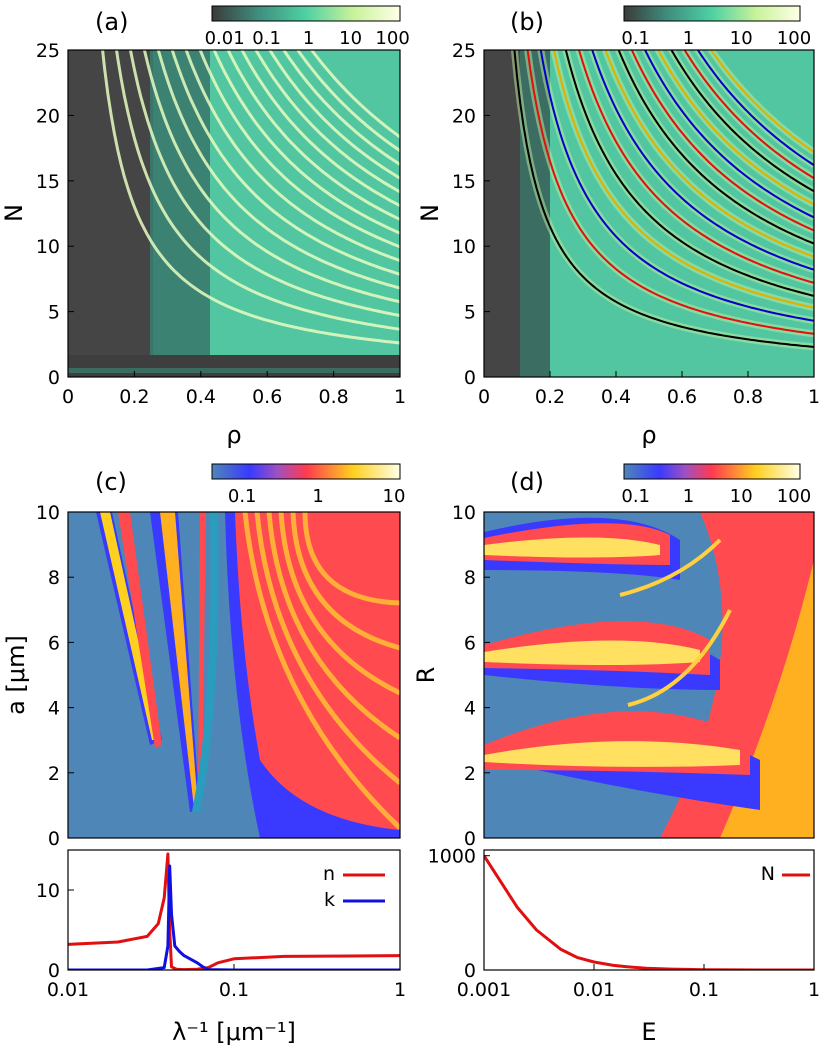 This screenshot has width=830, height=1060. I want to click on panel-c-ytick-label: 2, so click(54, 774).